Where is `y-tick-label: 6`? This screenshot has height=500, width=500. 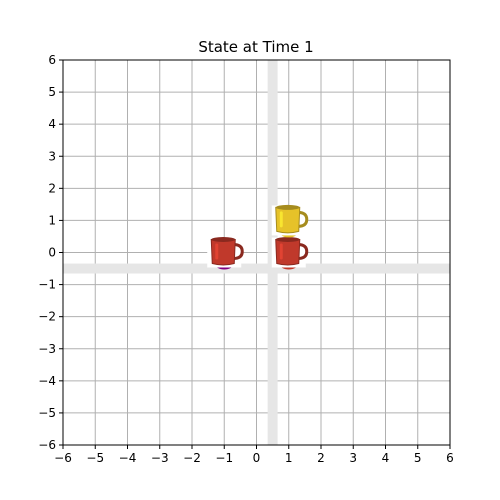 y-tick-label: 6 is located at coordinates (52, 60).